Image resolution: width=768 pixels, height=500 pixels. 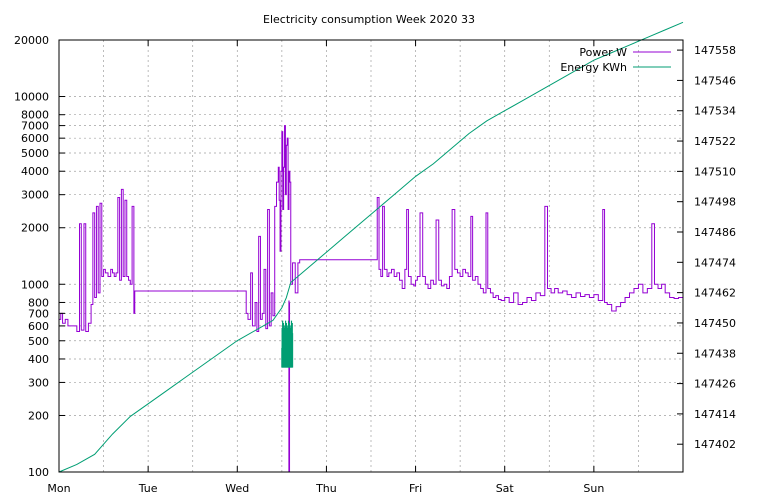 I want to click on y-left-tick-label: 5000, so click(x=35, y=153).